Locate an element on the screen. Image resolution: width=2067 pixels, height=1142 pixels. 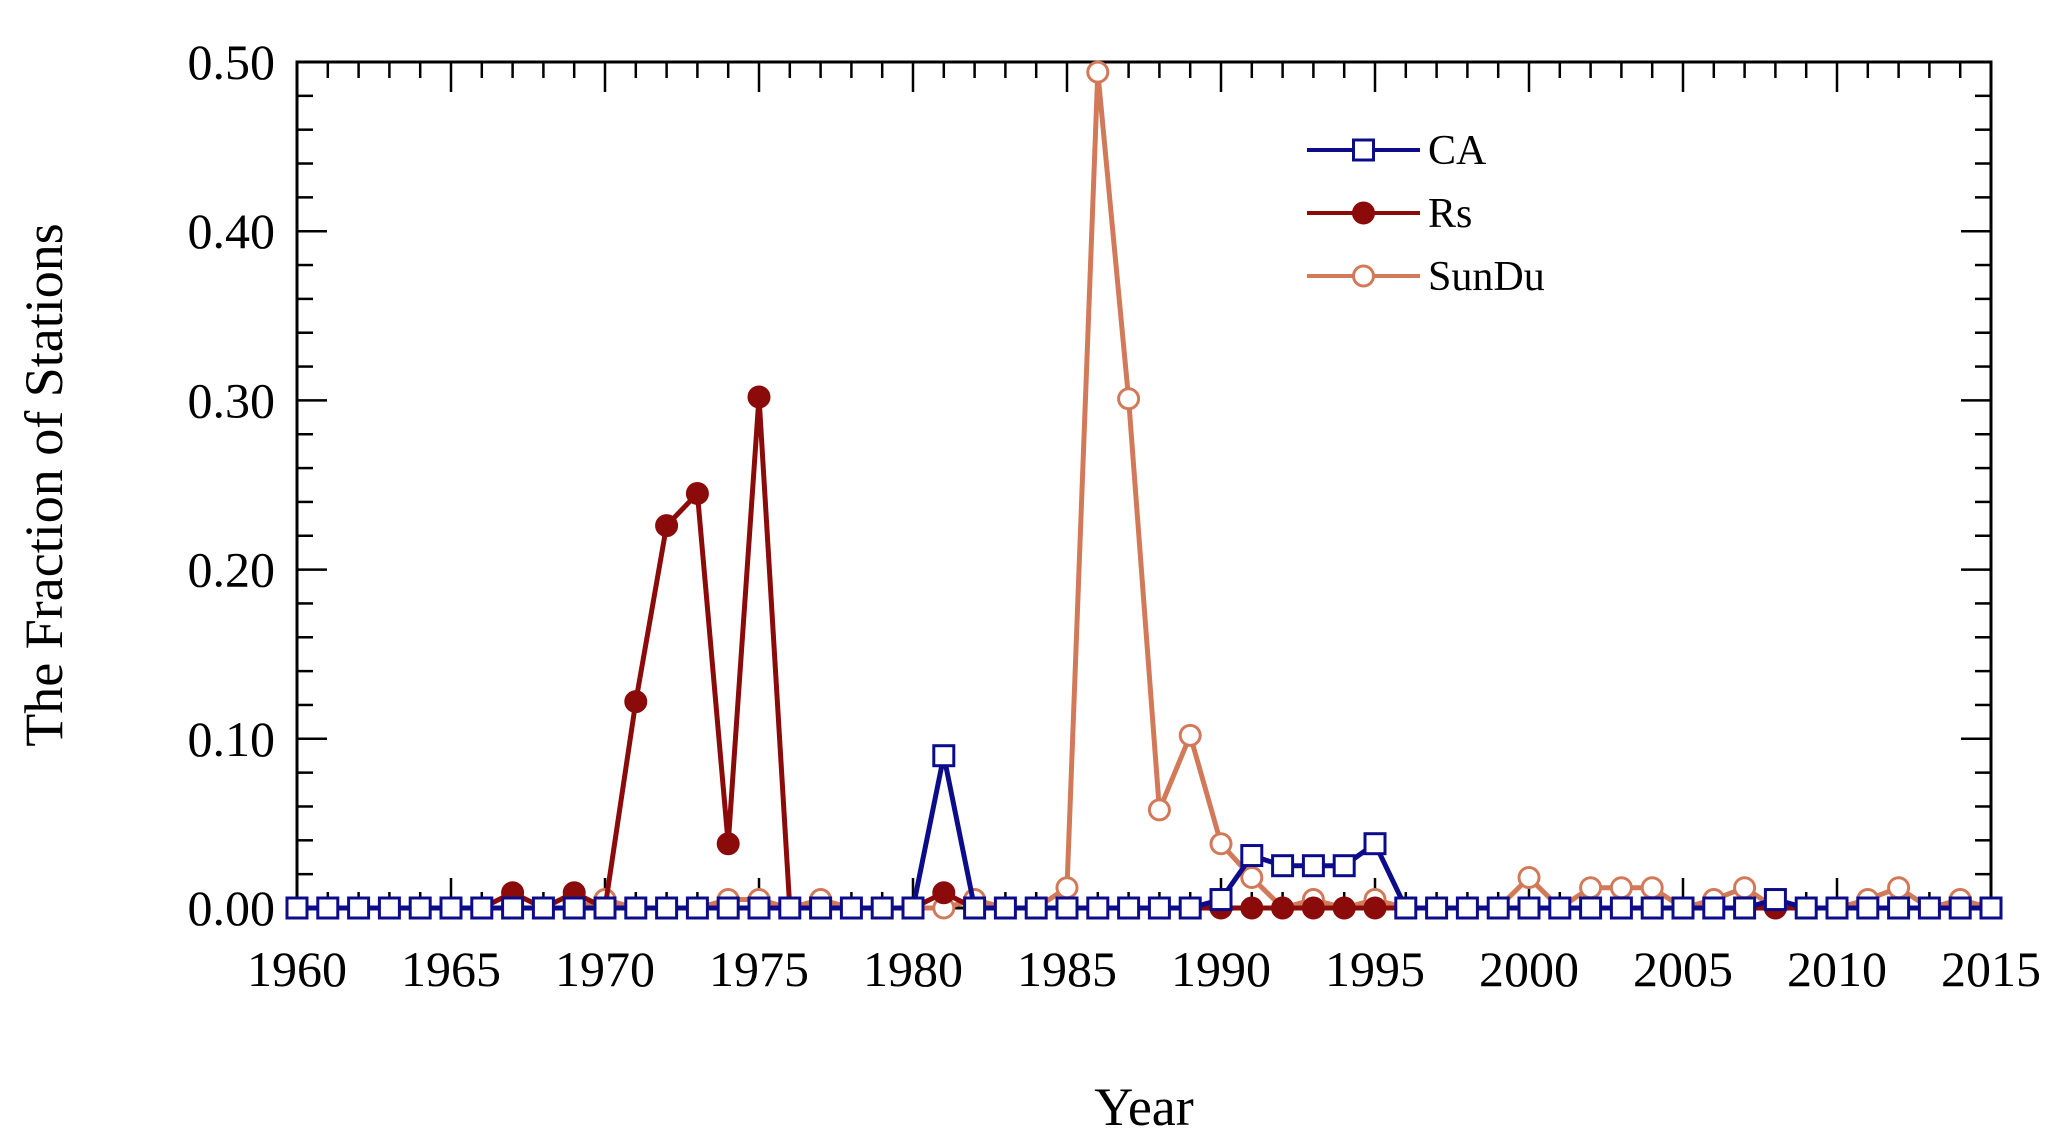
y-tick-label: 0.30 is located at coordinates (232, 400).